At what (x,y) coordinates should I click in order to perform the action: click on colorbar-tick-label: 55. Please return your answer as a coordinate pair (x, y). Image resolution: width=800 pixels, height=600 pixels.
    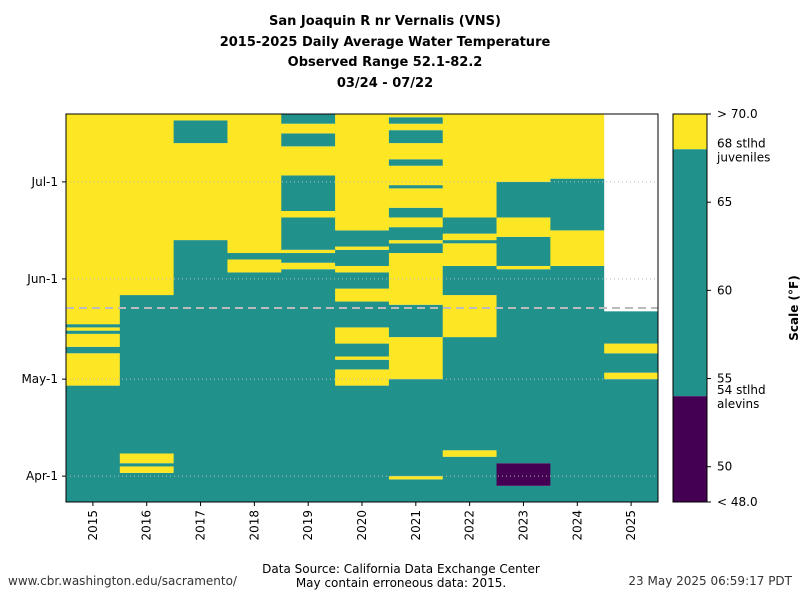
    Looking at the image, I should click on (724, 379).